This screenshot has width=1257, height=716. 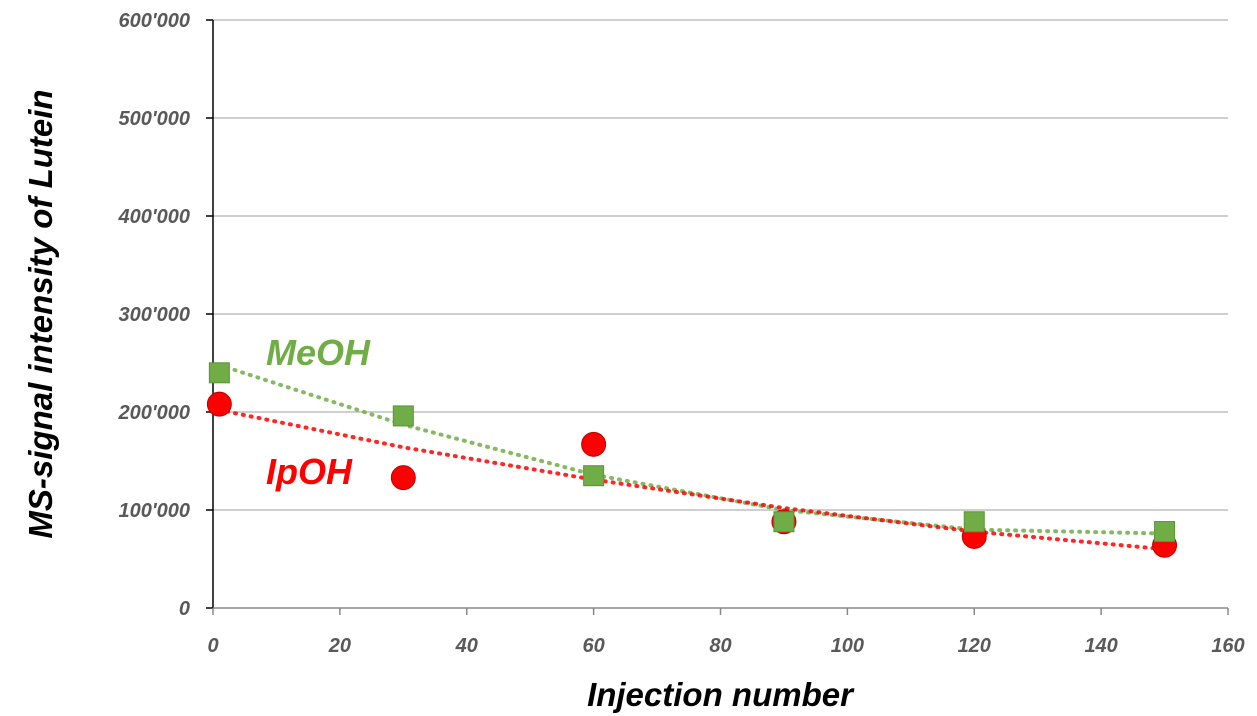 What do you see at coordinates (212, 646) in the screenshot?
I see `x-tick-label: 0` at bounding box center [212, 646].